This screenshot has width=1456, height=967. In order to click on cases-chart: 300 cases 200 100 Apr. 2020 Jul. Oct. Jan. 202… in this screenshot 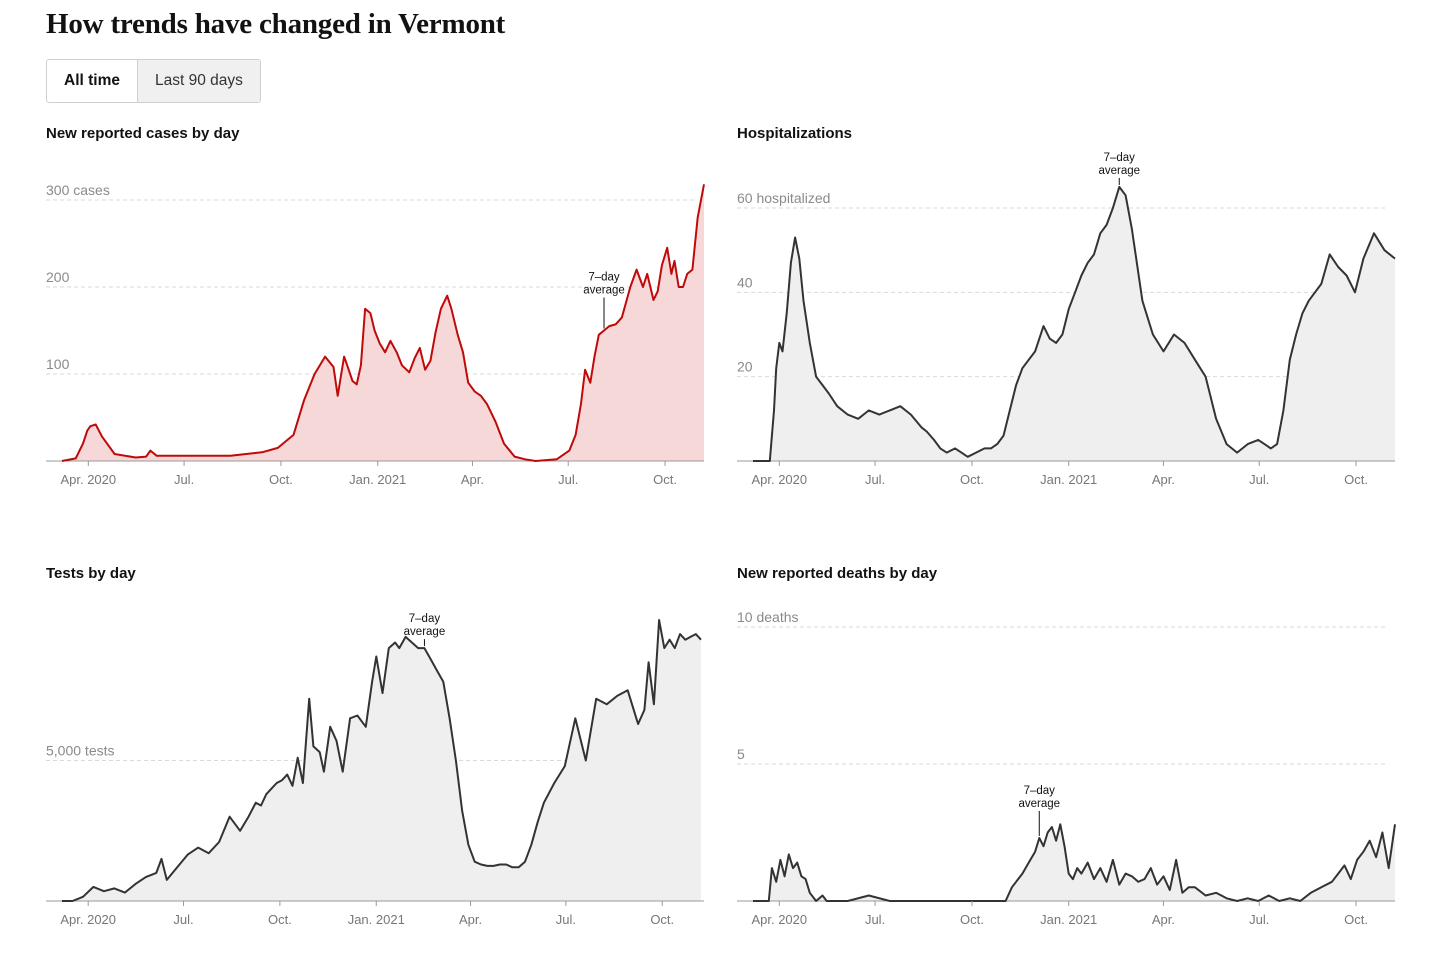, I will do `click(375, 334)`.